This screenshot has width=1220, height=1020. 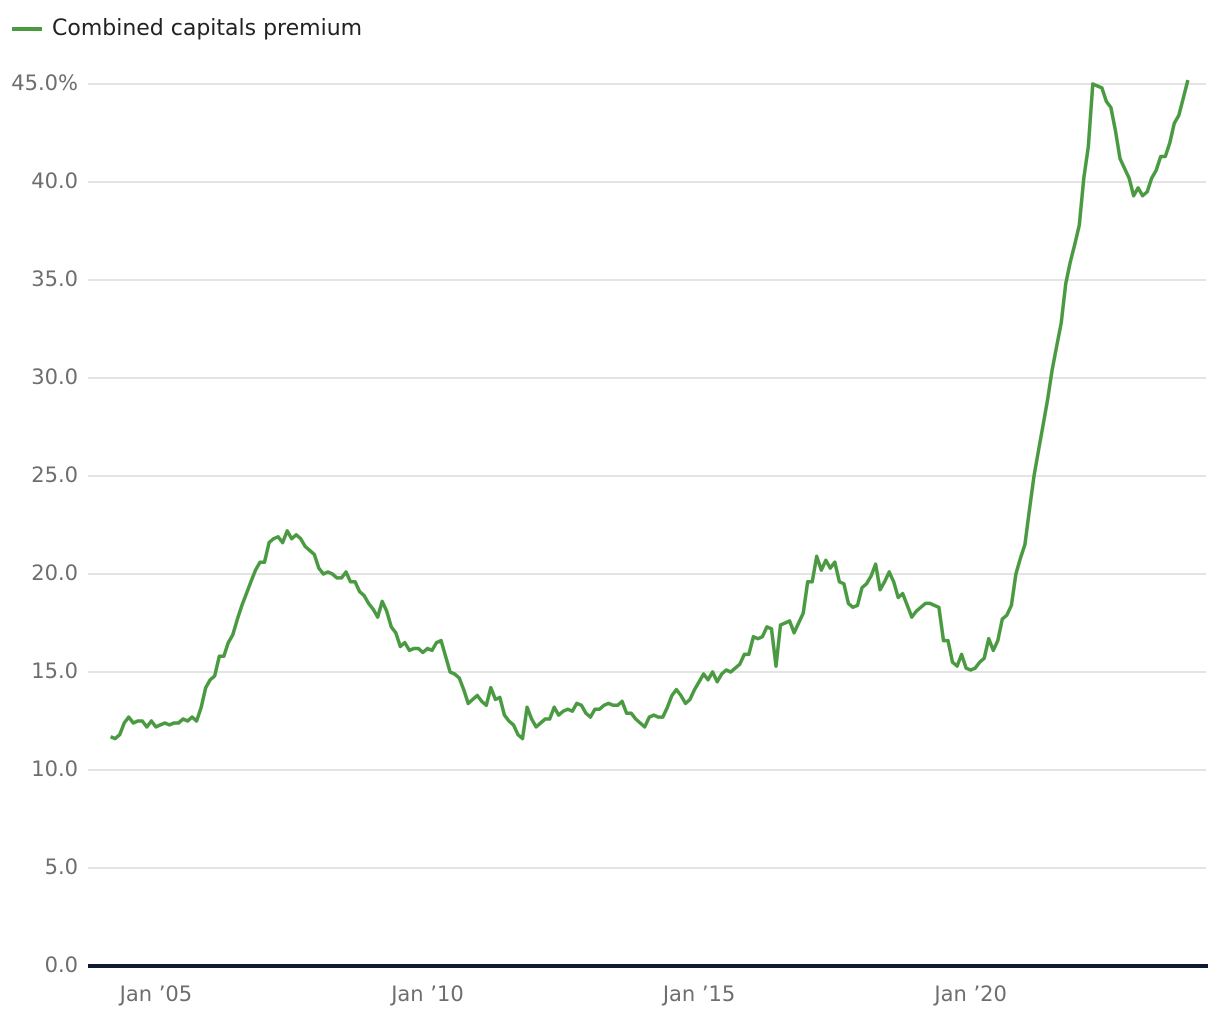 What do you see at coordinates (207, 28) in the screenshot?
I see `legend-label: Combined capitals premium` at bounding box center [207, 28].